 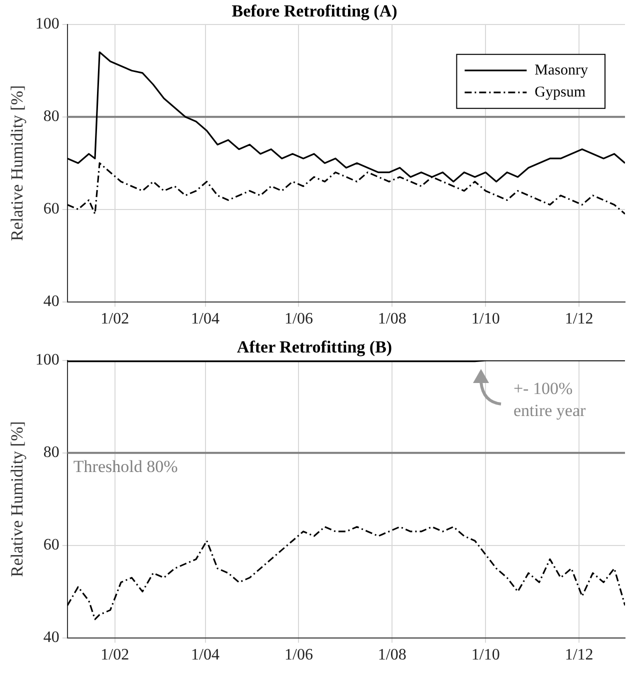 What do you see at coordinates (314, 347) in the screenshot?
I see `chart-title: After Retrofitting (B)` at bounding box center [314, 347].